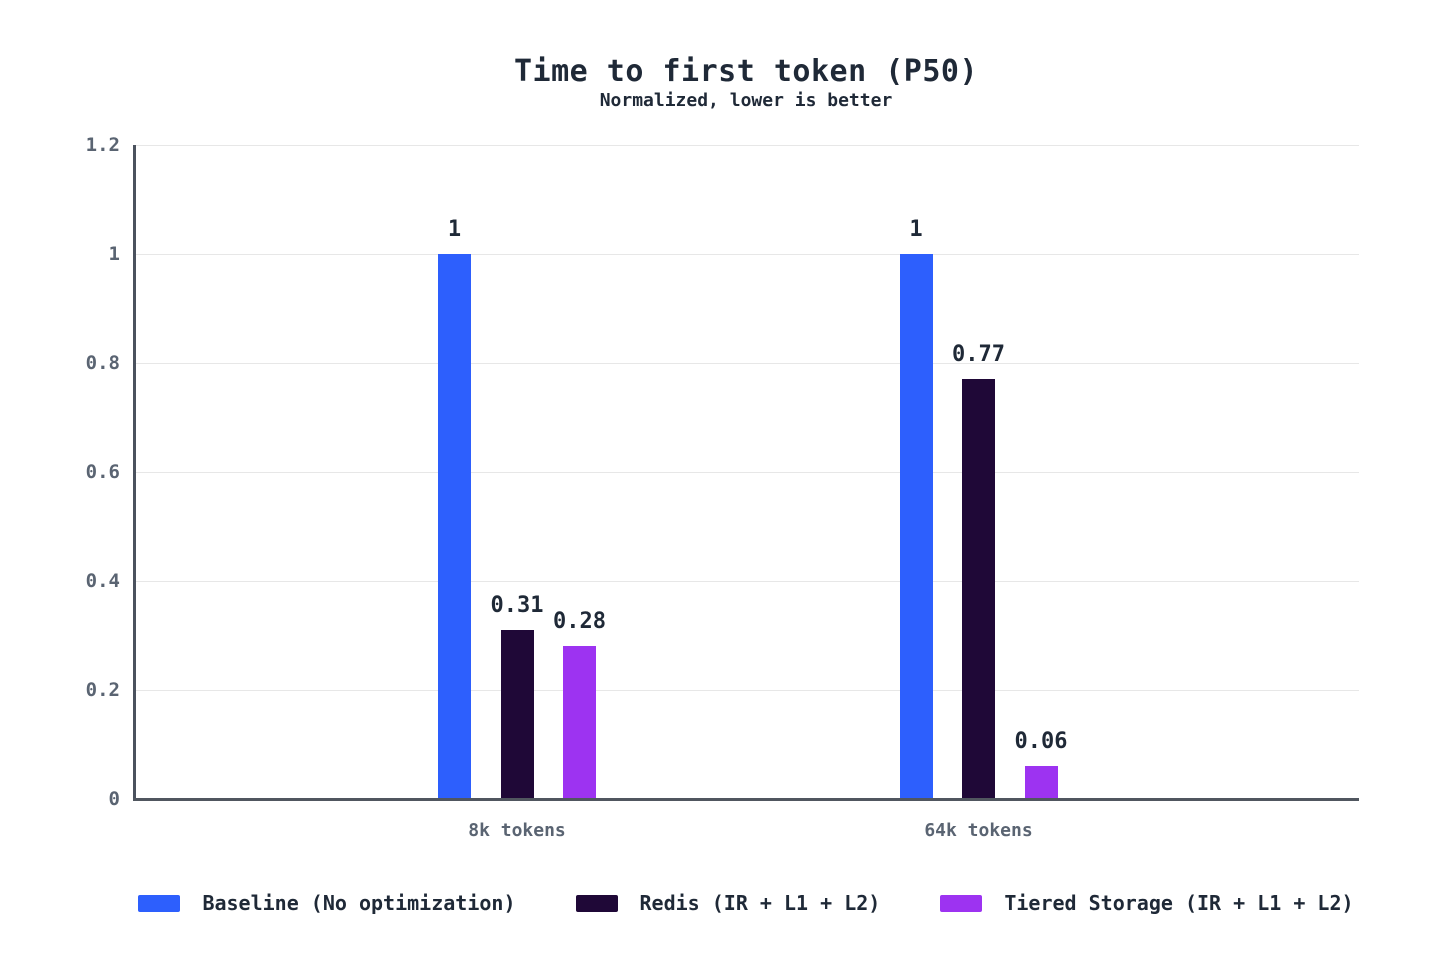 The image size is (1431, 978). I want to click on bar-value-label: 0.28, so click(579, 622).